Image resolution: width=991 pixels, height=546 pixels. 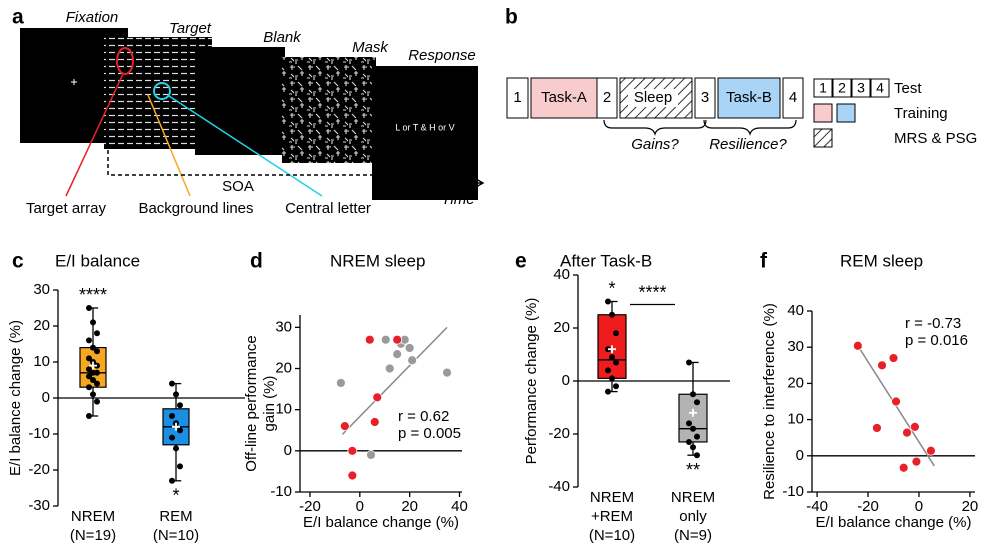 I want to click on legend-training, so click(x=823, y=113).